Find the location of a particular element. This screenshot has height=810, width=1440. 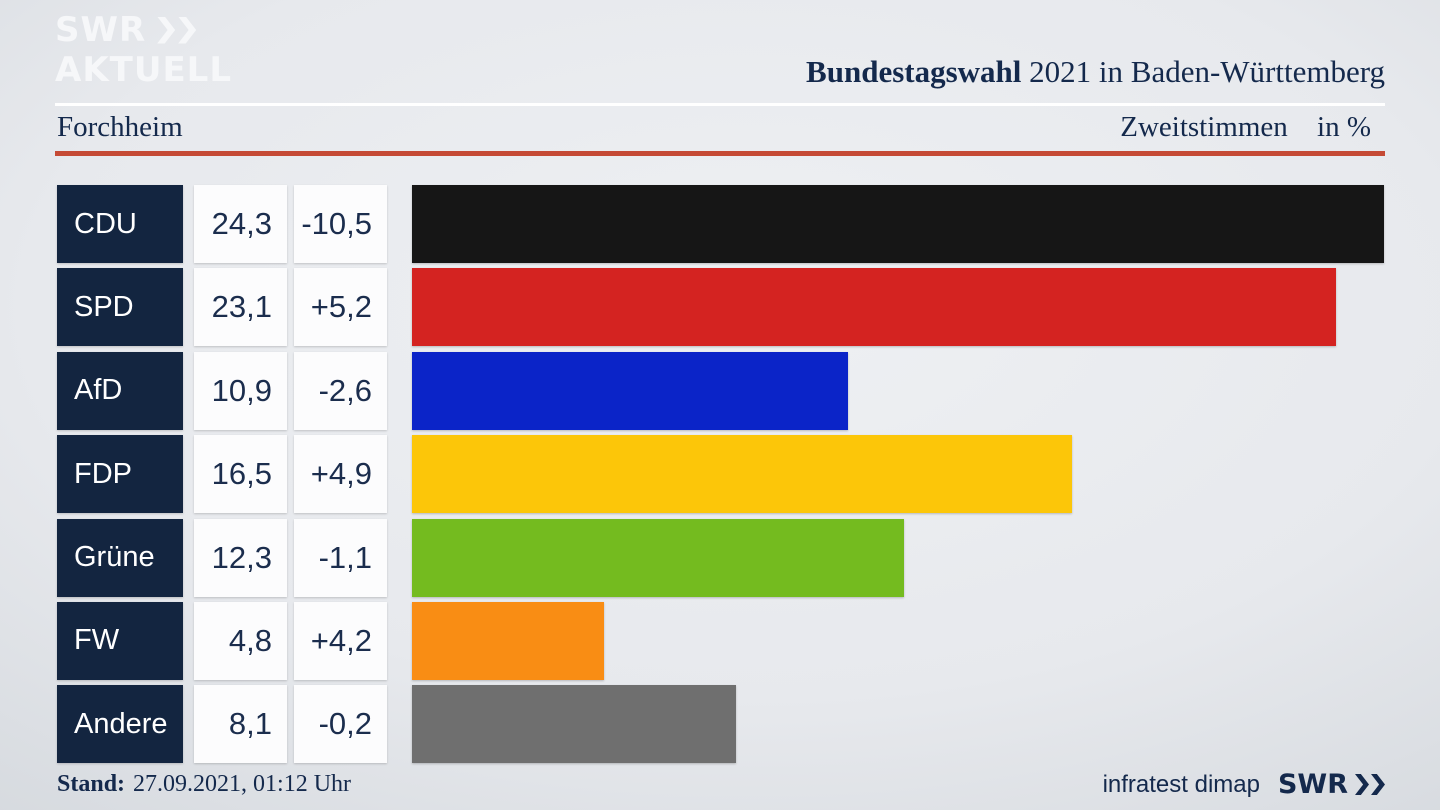

party-value: 12,3 is located at coordinates (240, 557).